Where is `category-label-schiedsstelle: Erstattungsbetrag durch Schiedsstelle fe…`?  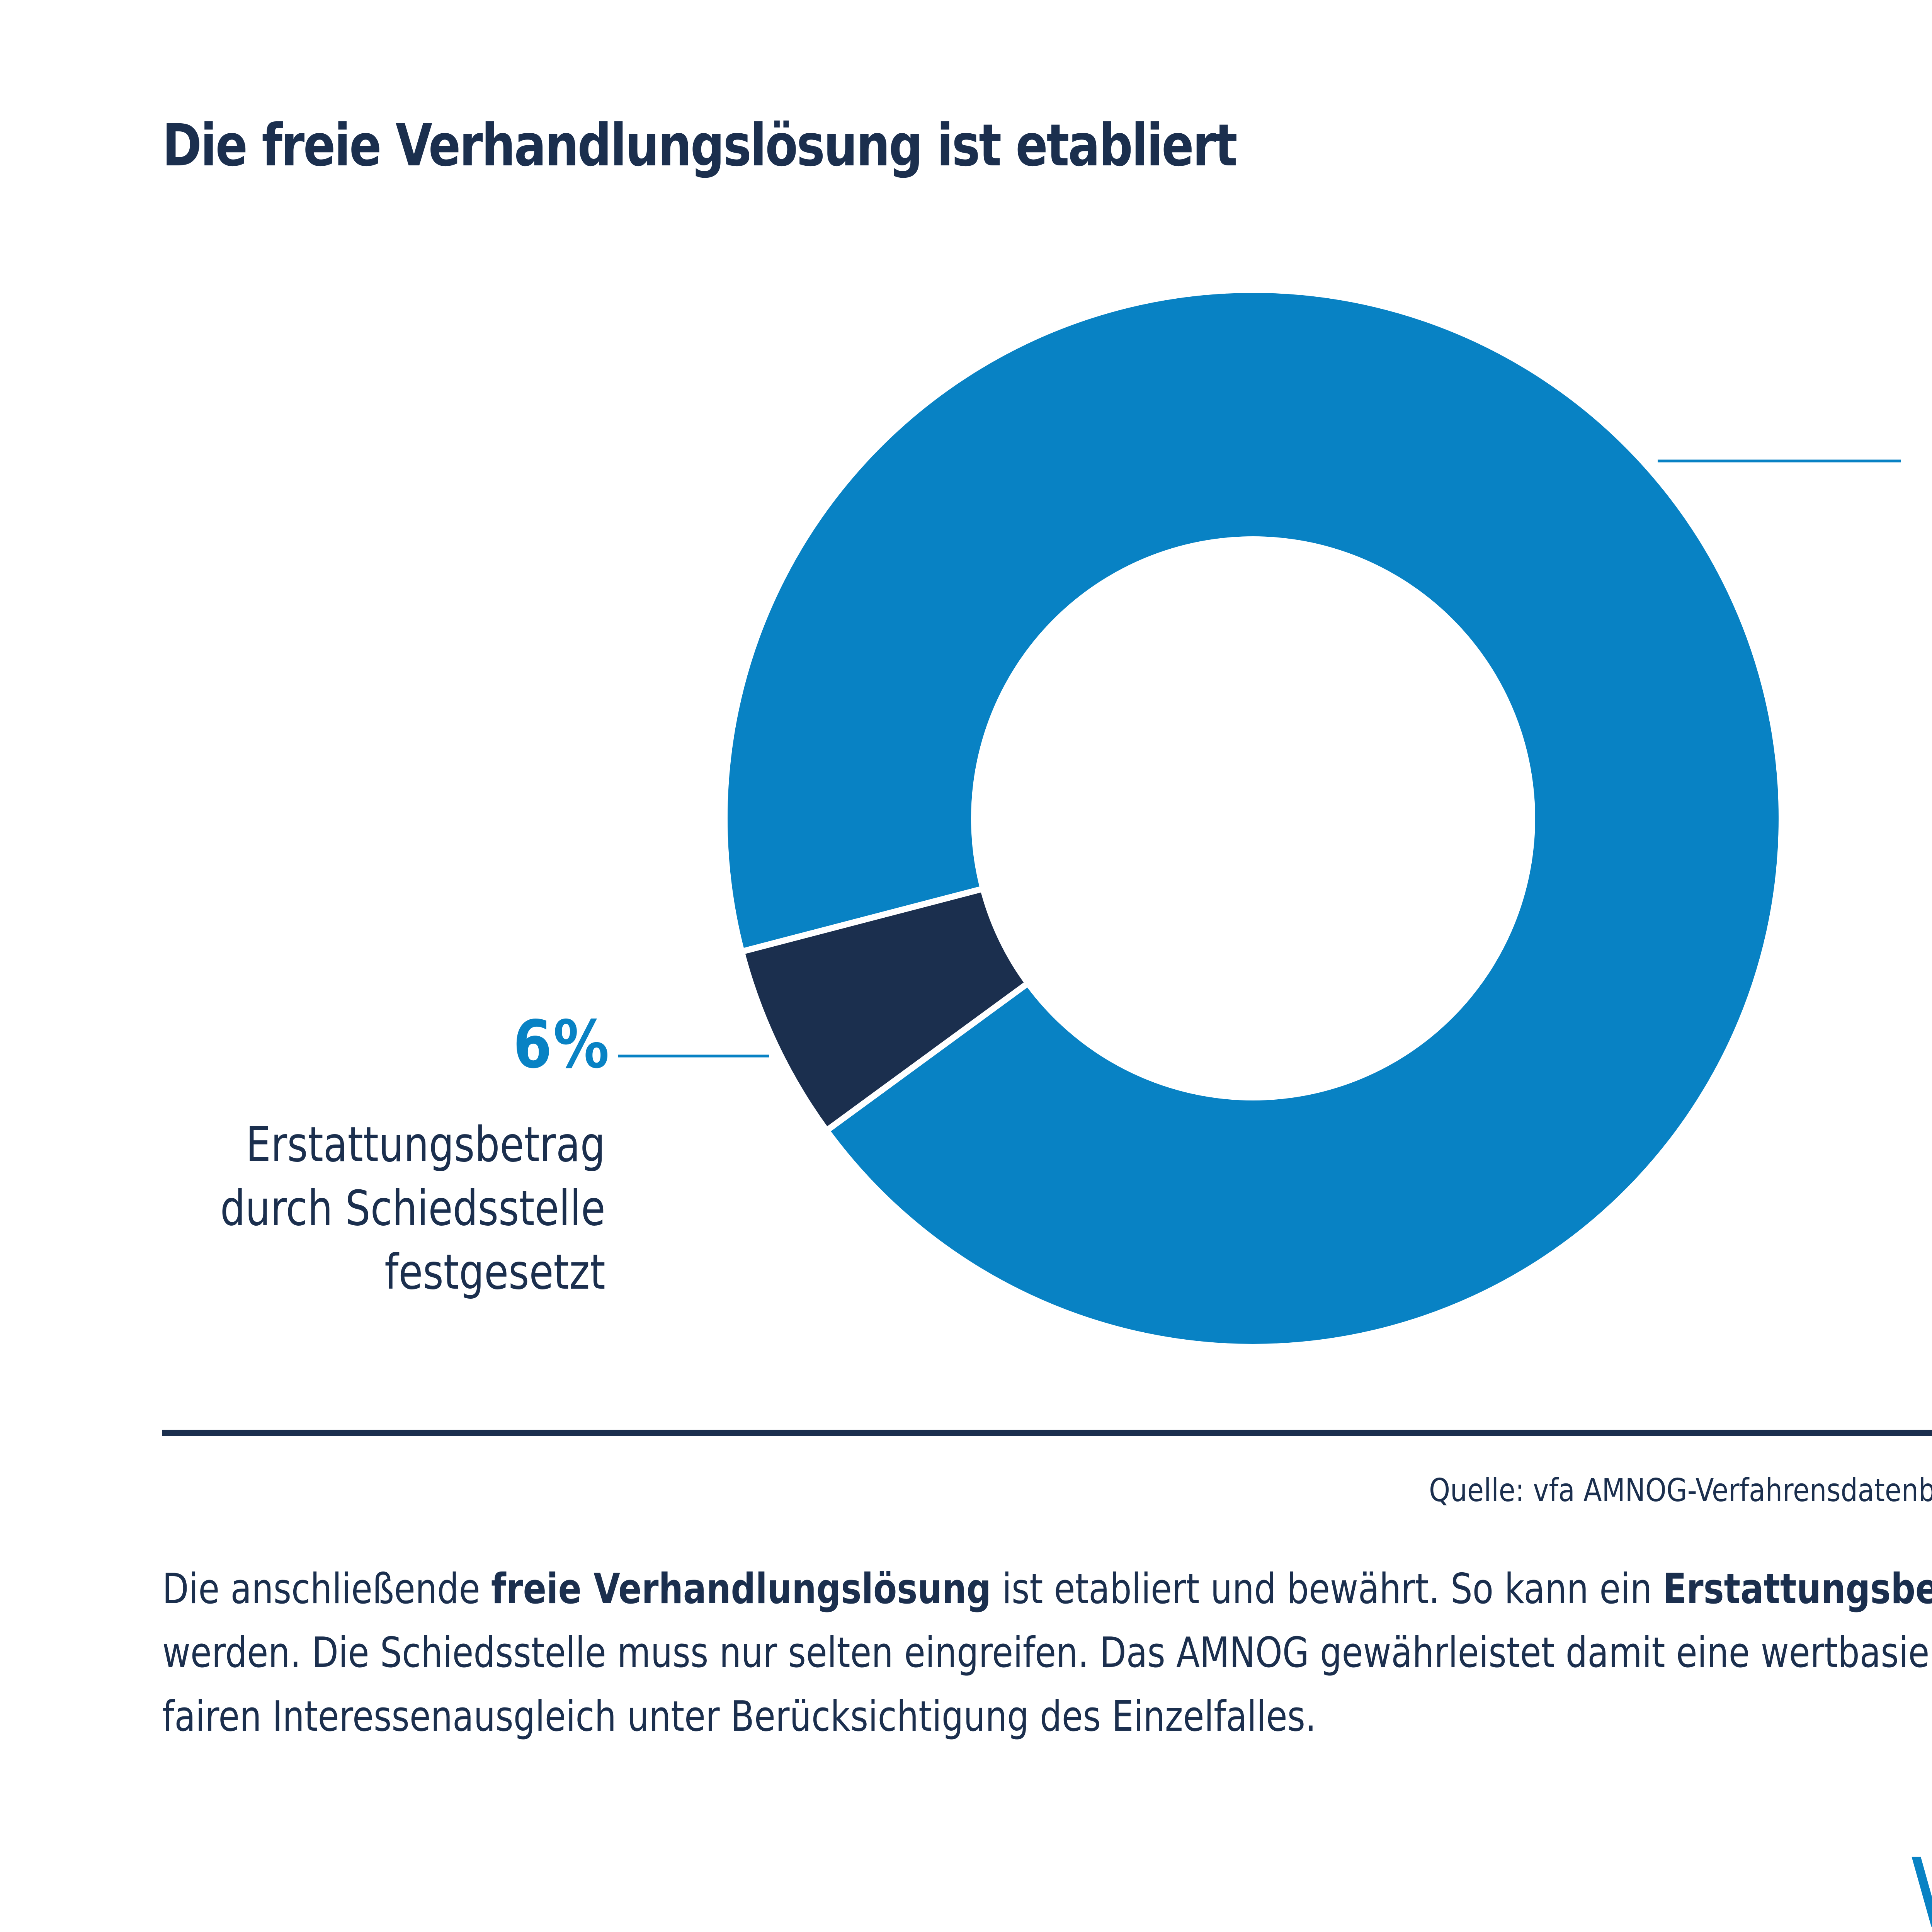
category-label-schiedsstelle: Erstattungsbetrag durch Schiedsstelle fe… is located at coordinates (413, 1208).